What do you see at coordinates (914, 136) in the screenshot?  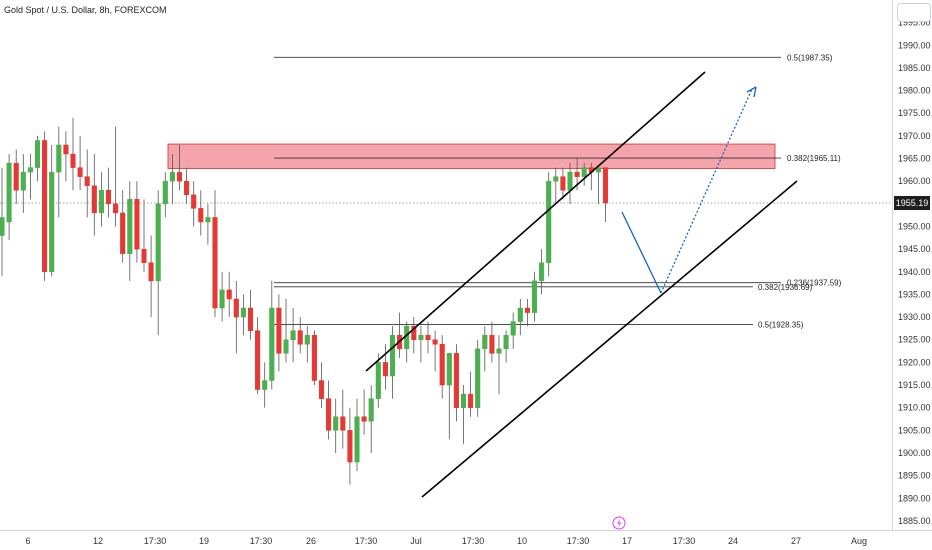 I see `y-tick-label: 1970.00` at bounding box center [914, 136].